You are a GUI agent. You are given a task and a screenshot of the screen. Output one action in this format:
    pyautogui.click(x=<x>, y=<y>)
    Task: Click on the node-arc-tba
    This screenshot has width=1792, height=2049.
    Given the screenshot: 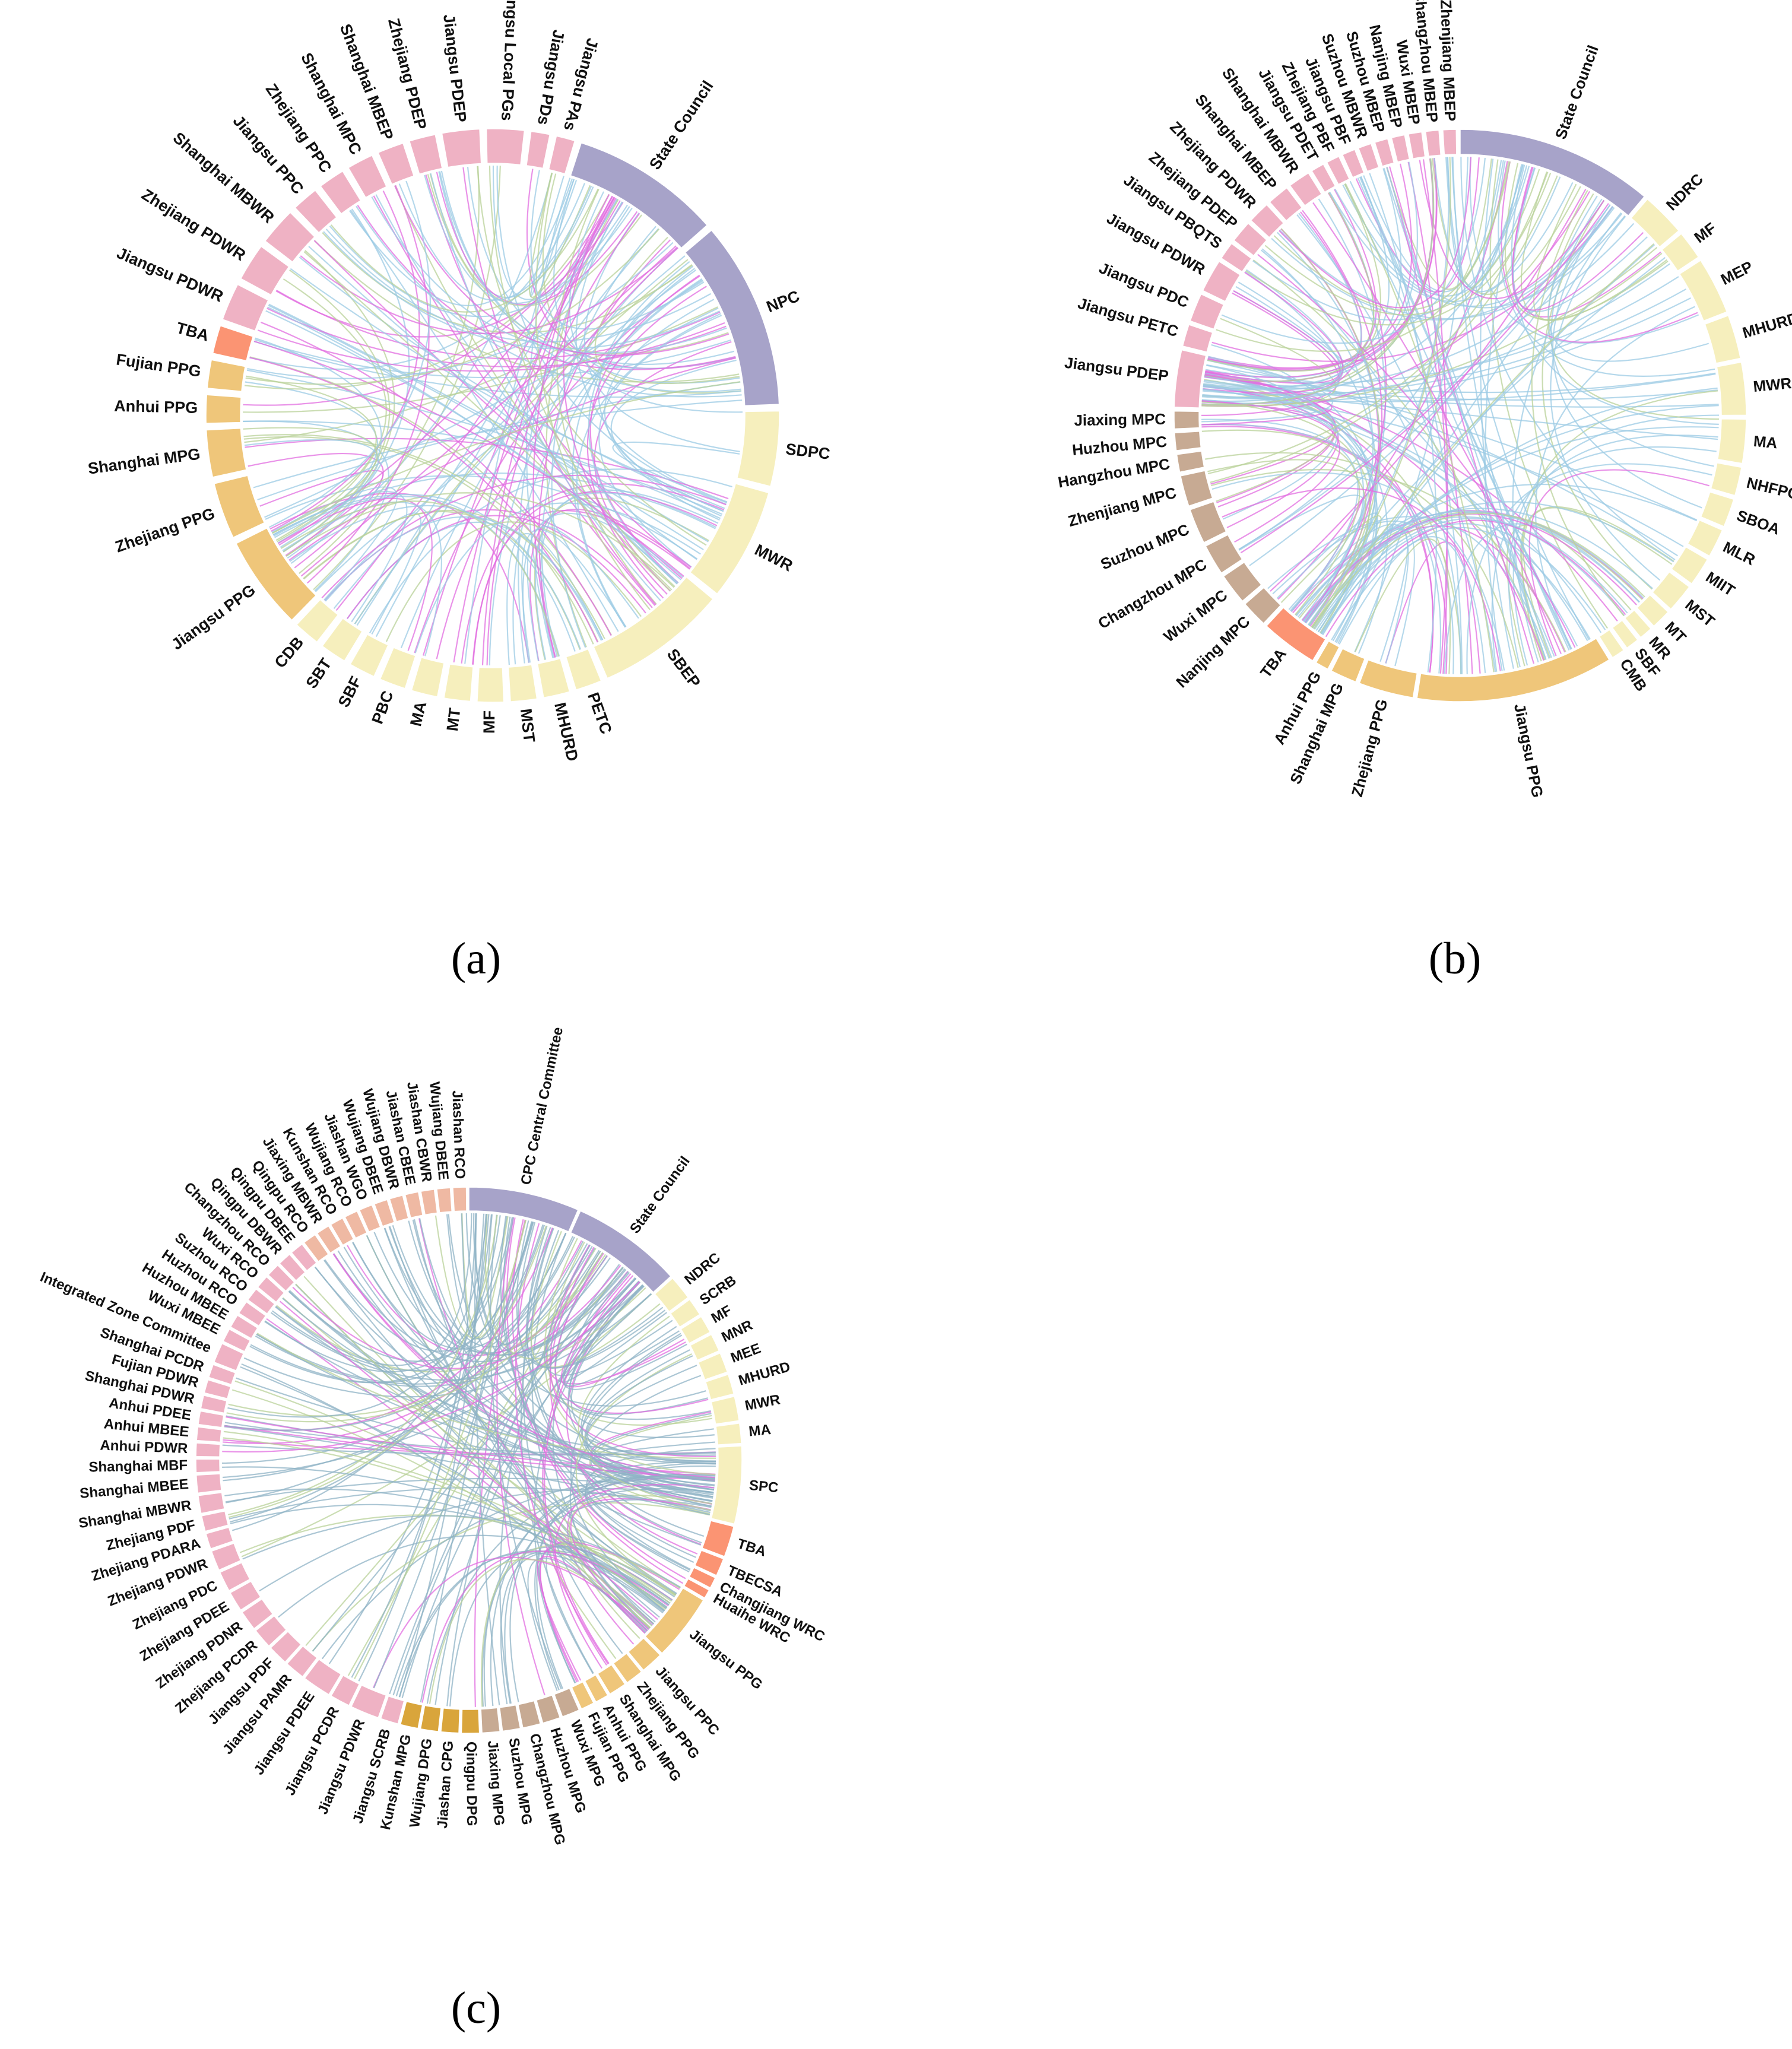 What is the action you would take?
    pyautogui.click(x=1296, y=634)
    